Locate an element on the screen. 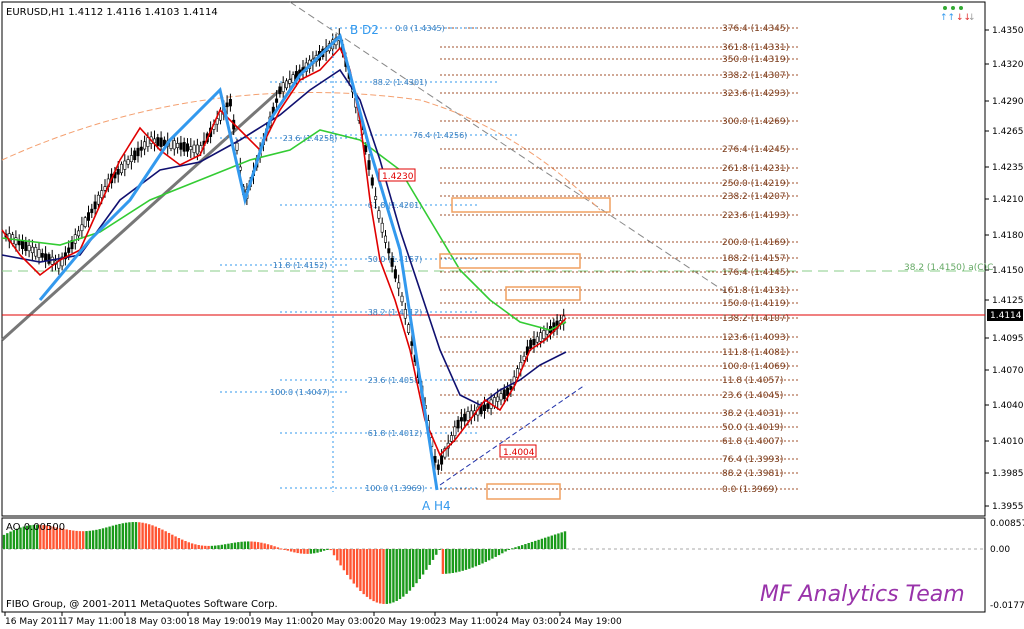  fib-level-label: 200.0 (1.4169) is located at coordinates (755, 243).